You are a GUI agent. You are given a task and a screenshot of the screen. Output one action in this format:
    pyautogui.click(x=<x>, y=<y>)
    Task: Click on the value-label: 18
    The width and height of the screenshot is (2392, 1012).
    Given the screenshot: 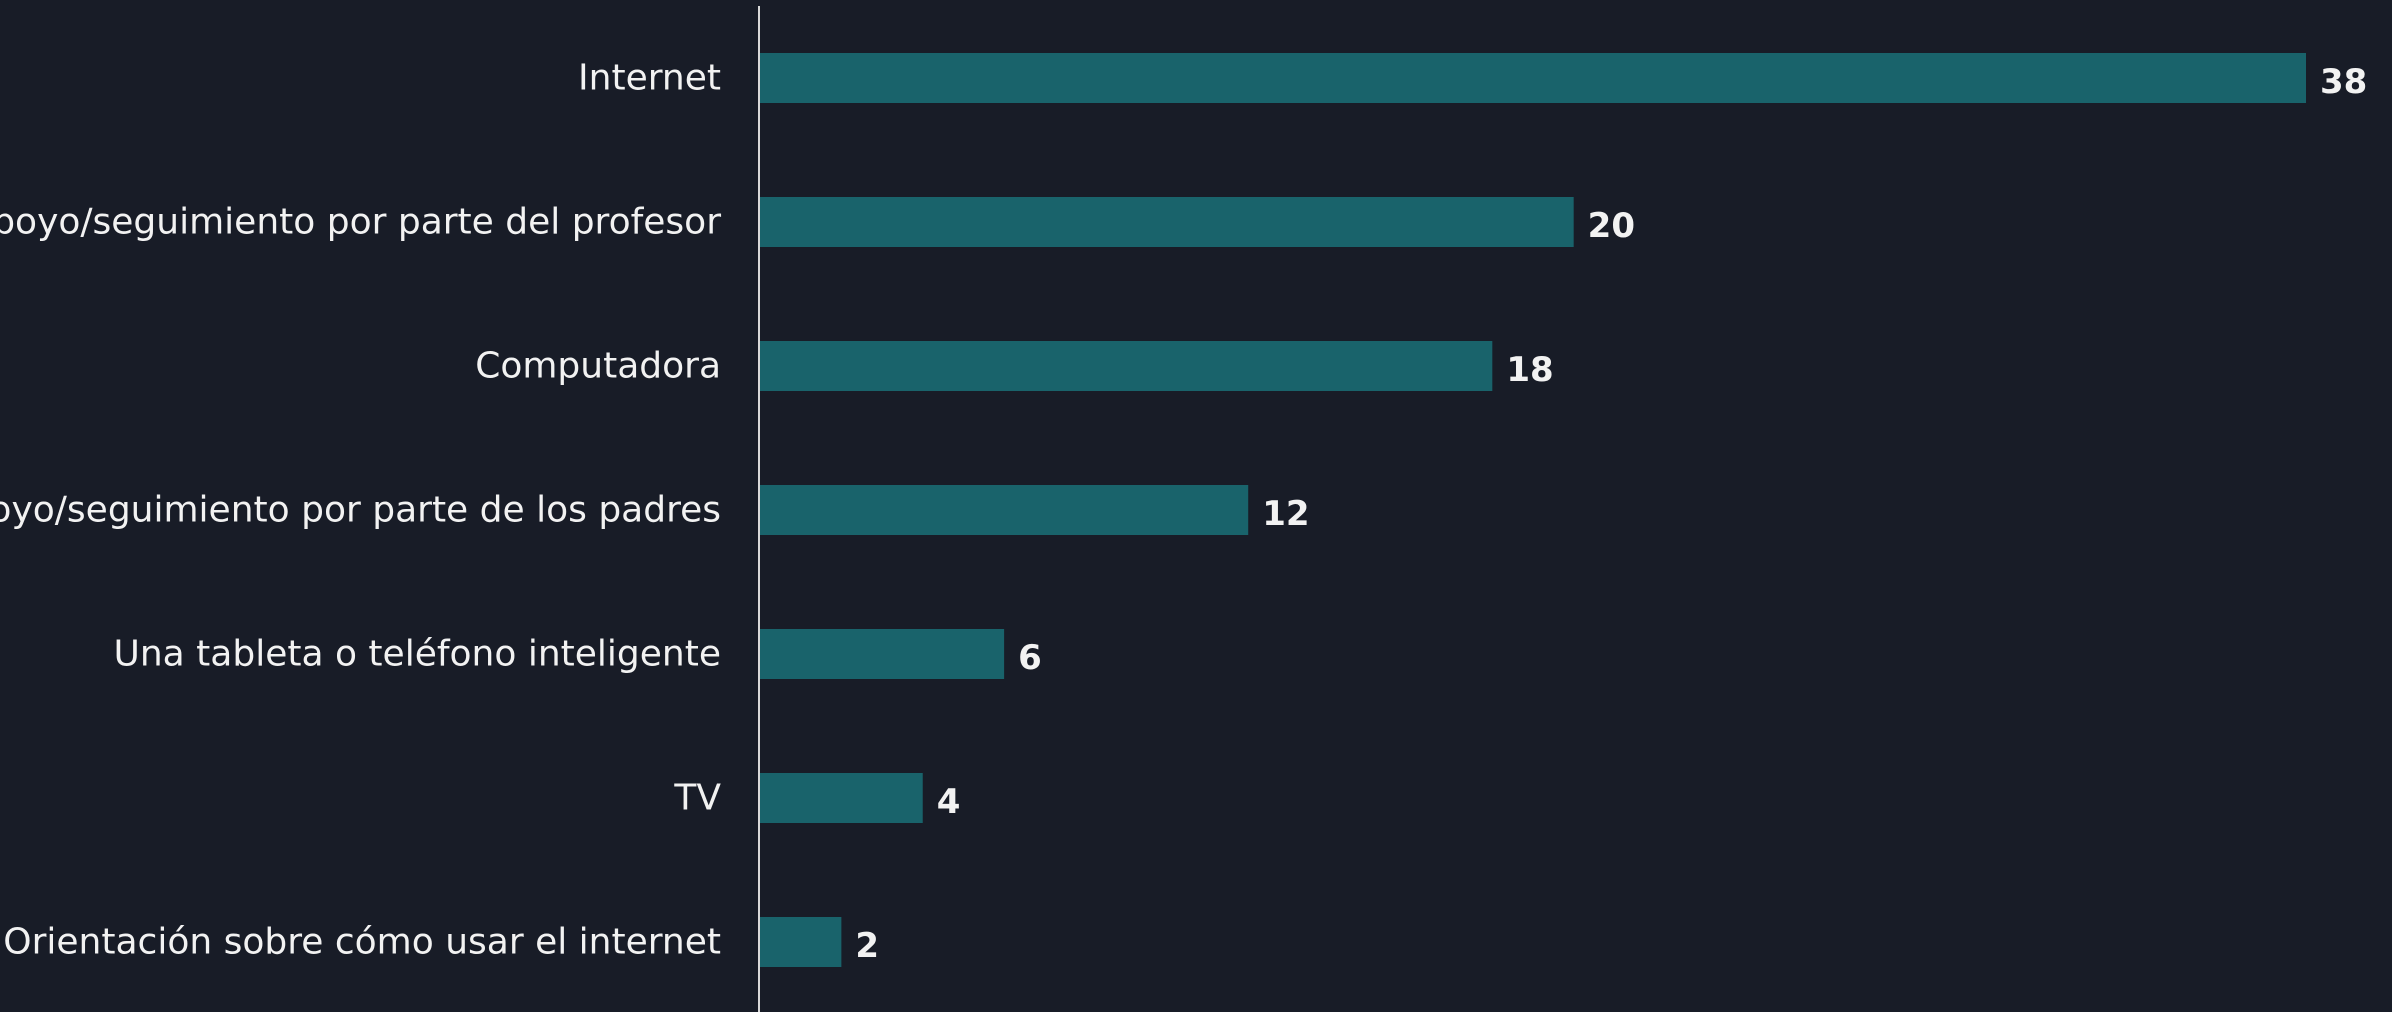 What is the action you would take?
    pyautogui.click(x=1529, y=370)
    